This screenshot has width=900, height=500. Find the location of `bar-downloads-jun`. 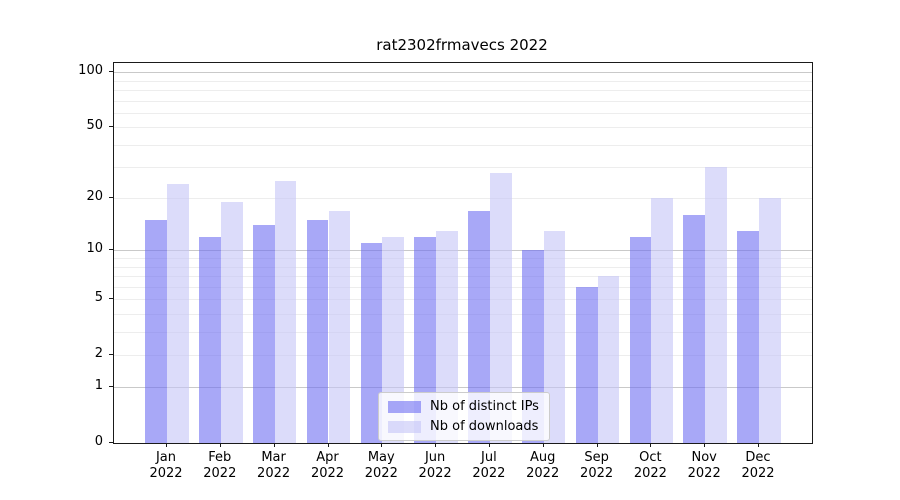

bar-downloads-jun is located at coordinates (447, 337).